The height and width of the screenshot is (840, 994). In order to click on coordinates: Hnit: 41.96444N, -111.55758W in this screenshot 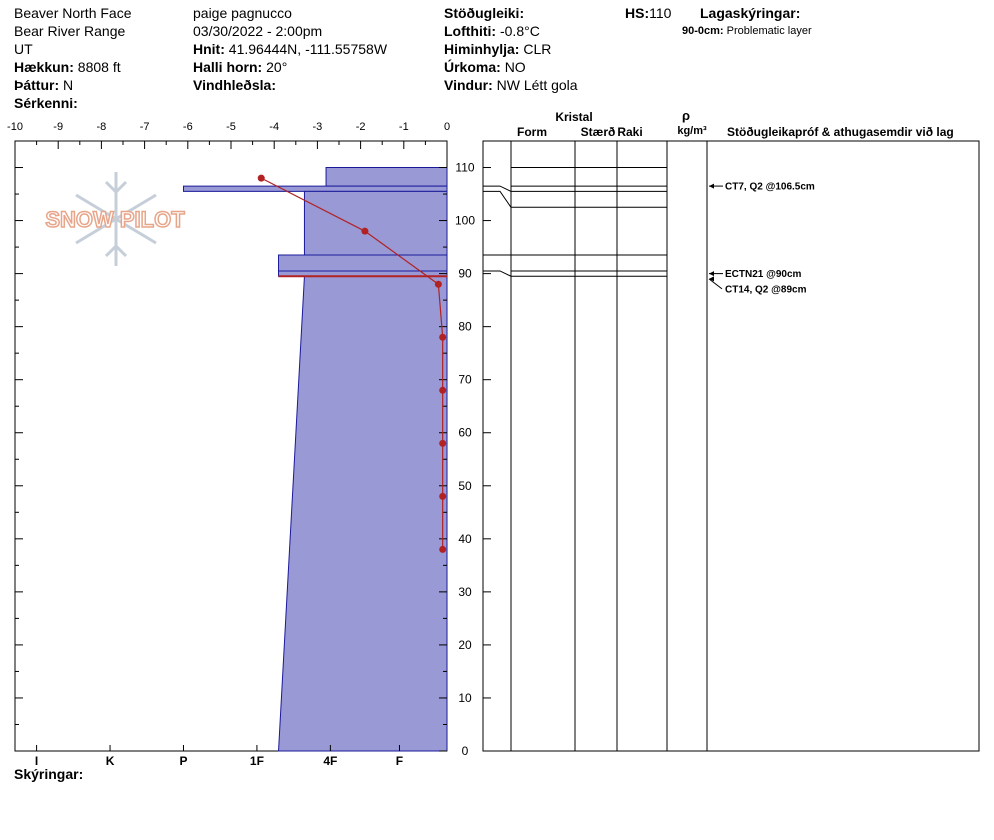, I will do `click(290, 49)`.